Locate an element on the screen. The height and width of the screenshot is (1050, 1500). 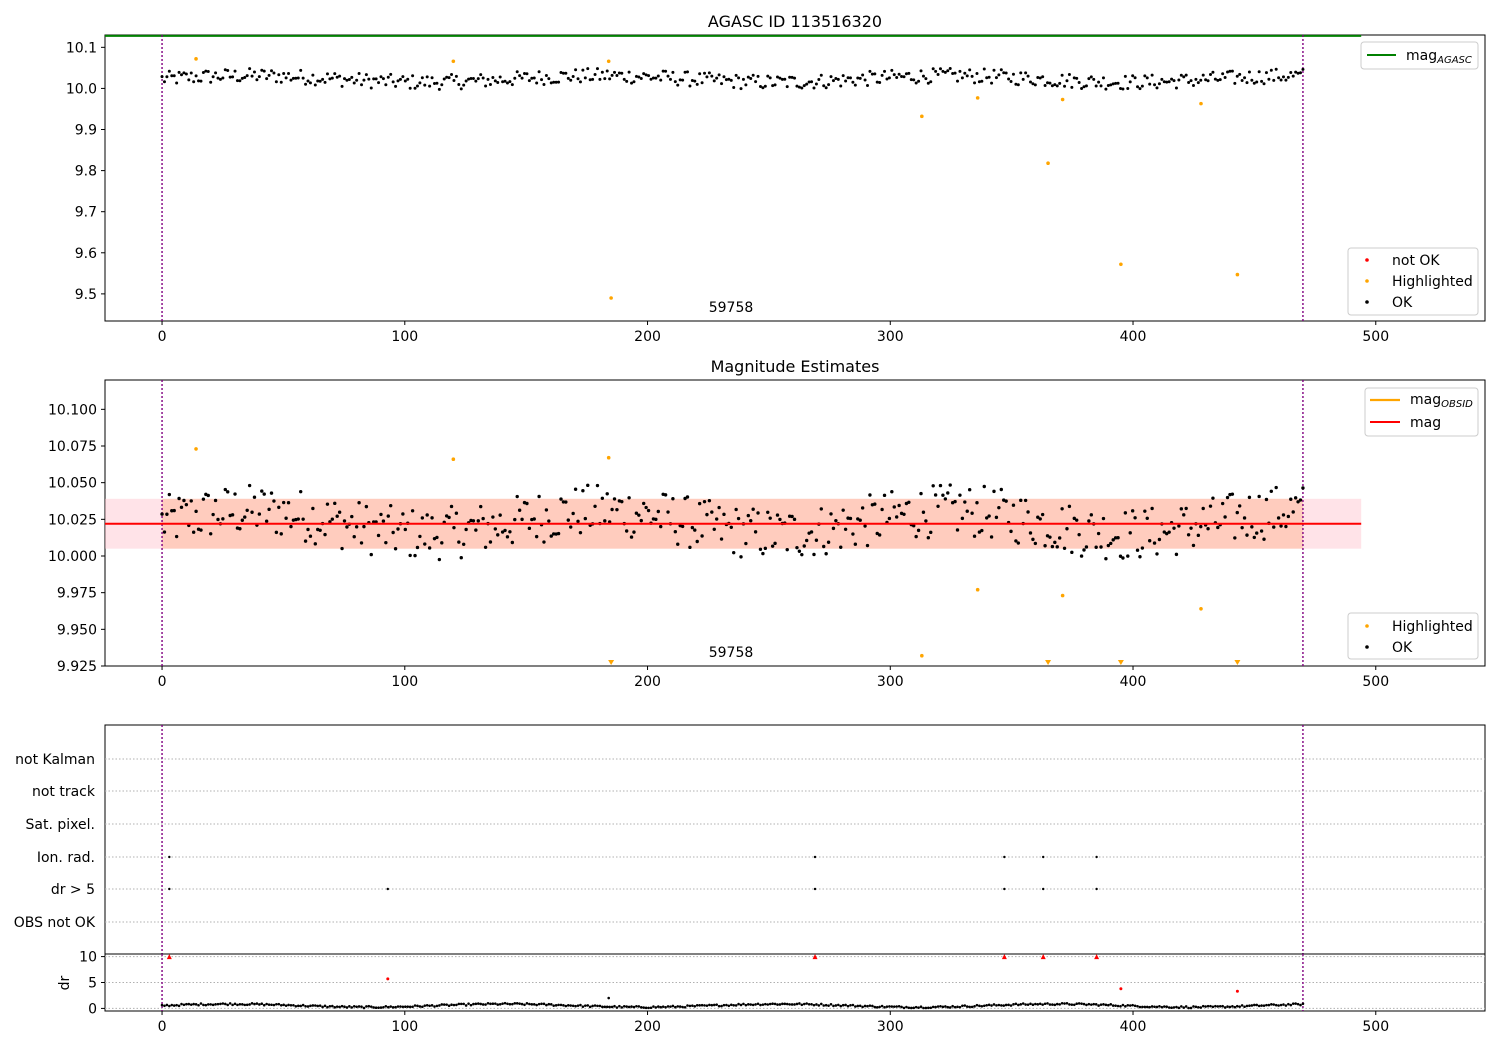
highlighted-point is located at coordinates (1062, 99).